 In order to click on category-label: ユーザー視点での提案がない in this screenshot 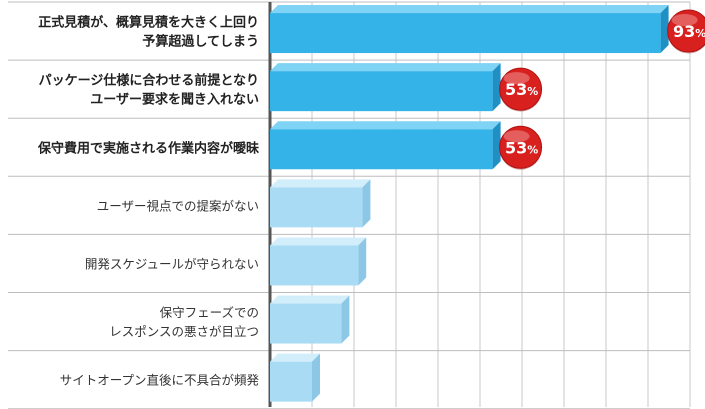, I will do `click(178, 205)`.